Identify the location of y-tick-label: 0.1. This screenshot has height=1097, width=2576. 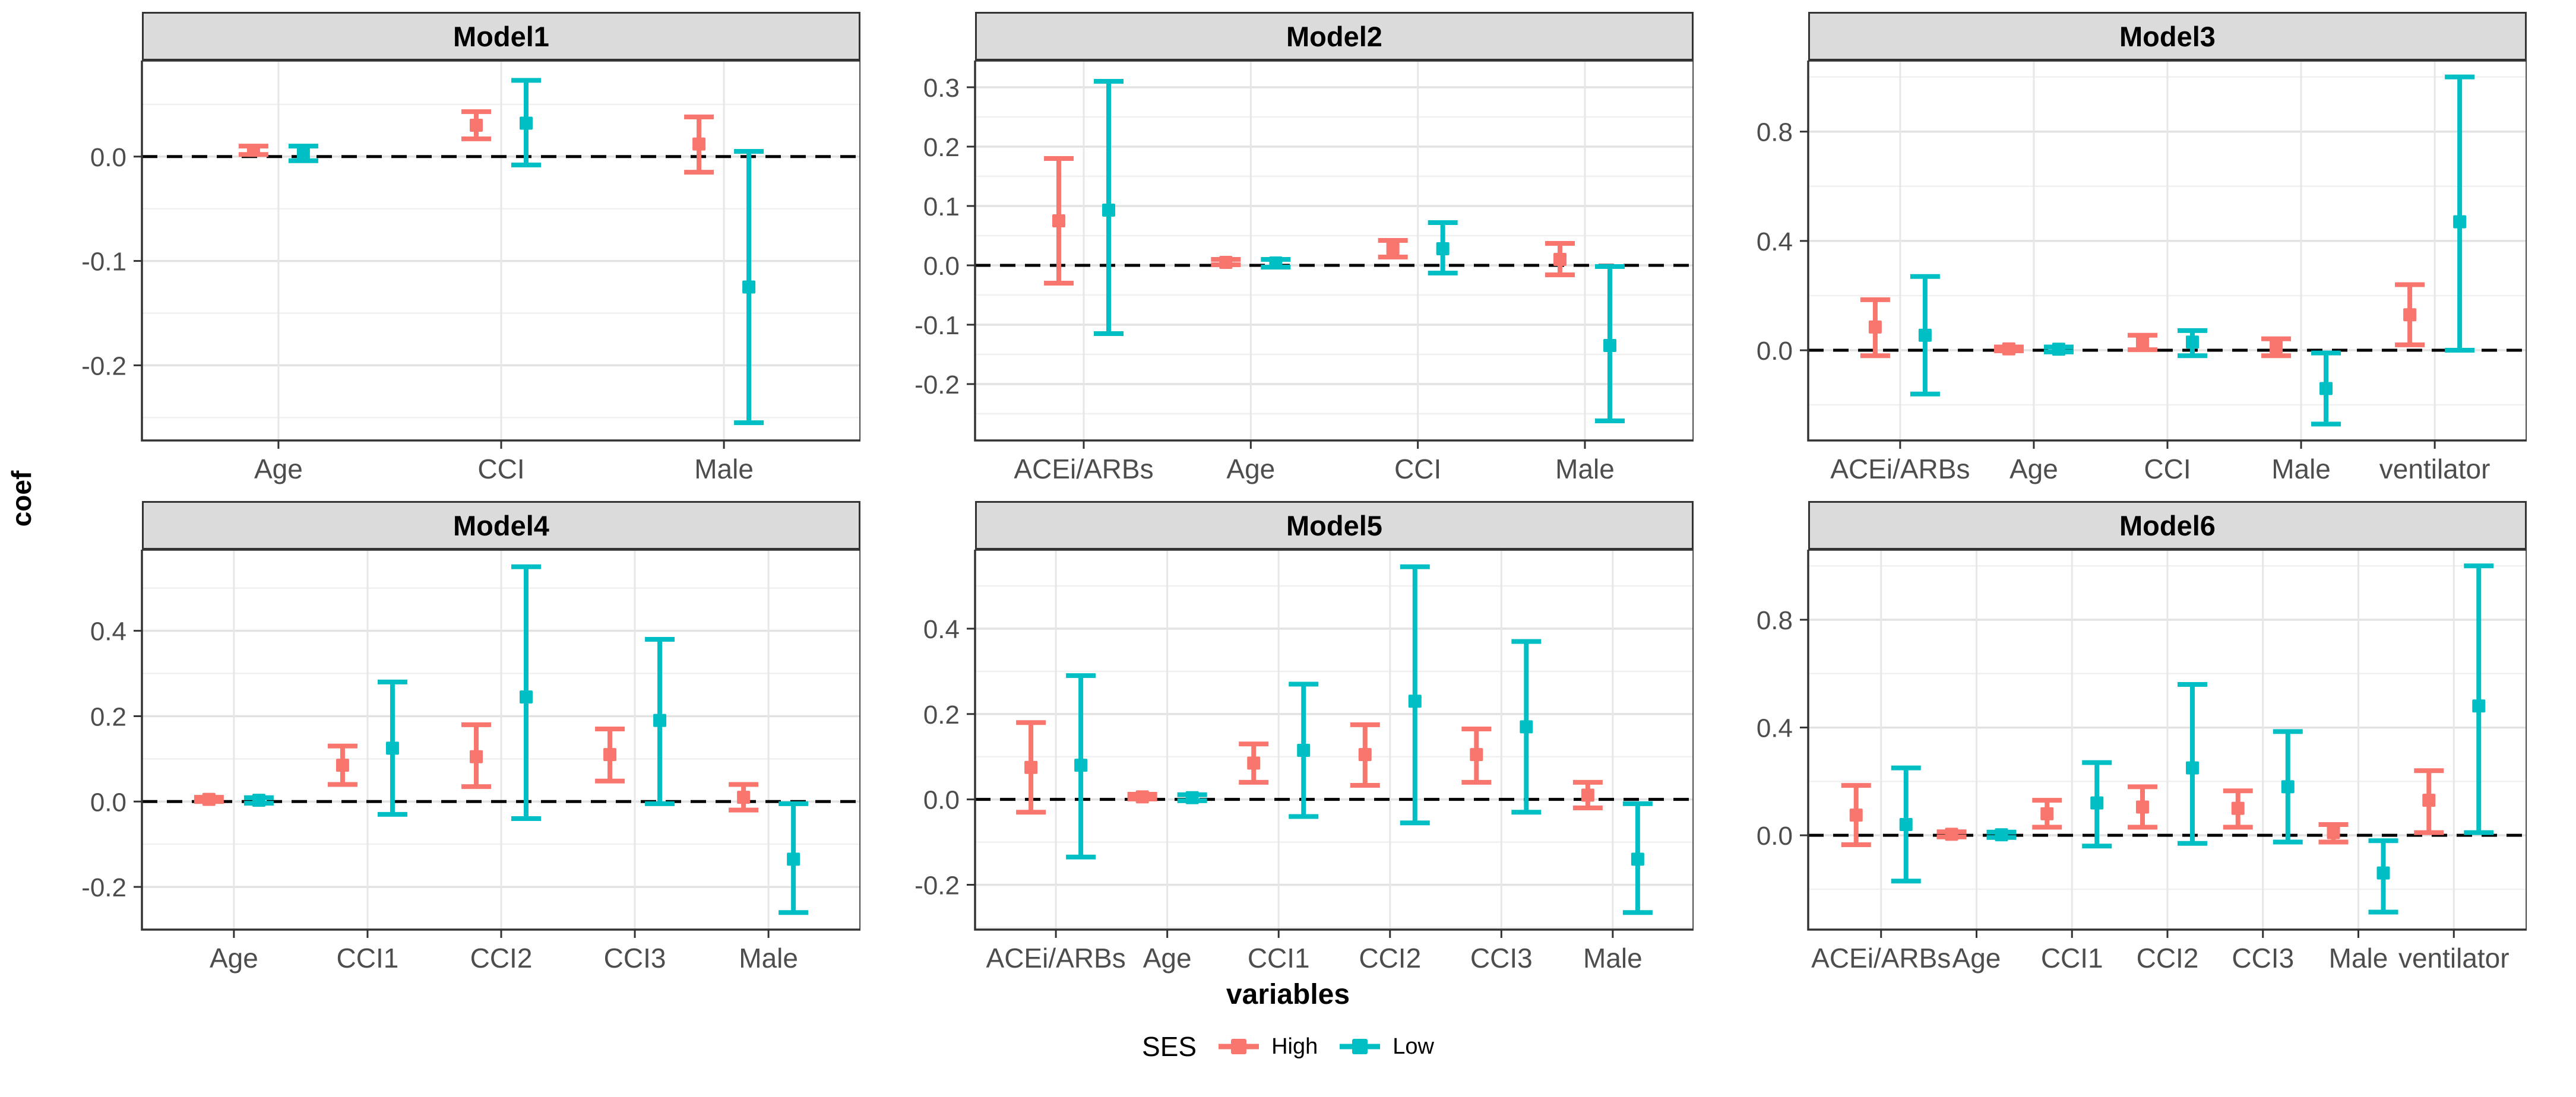
(941, 206).